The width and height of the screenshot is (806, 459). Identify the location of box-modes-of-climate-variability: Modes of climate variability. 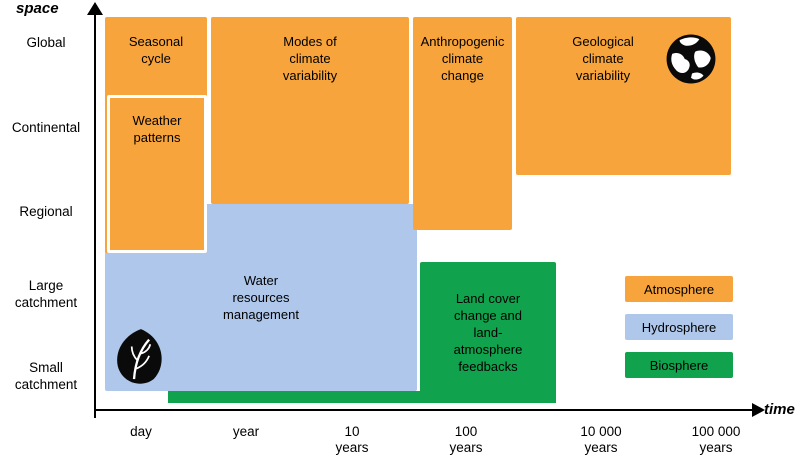
(310, 110).